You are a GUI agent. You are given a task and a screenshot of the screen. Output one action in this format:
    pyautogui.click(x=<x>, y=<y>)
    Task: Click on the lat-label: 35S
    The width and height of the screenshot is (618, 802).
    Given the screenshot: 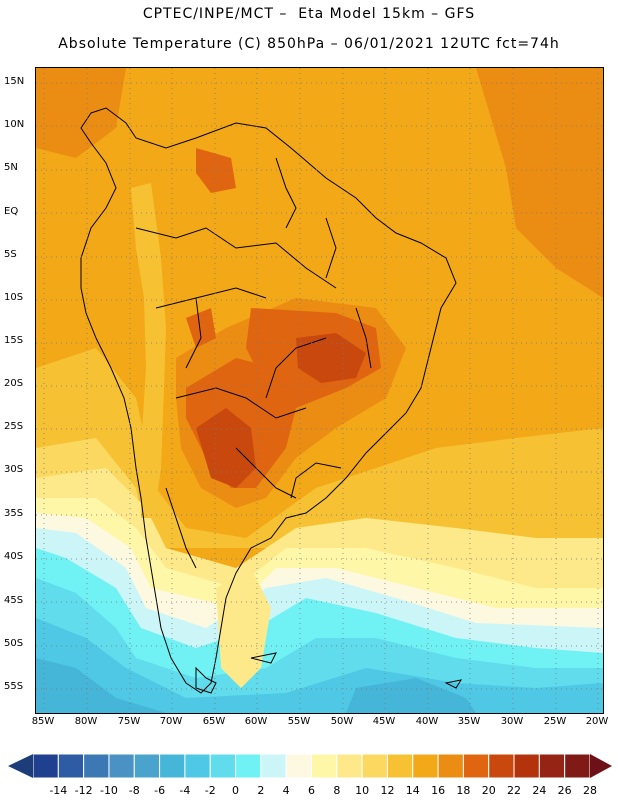 What is the action you would take?
    pyautogui.click(x=14, y=513)
    